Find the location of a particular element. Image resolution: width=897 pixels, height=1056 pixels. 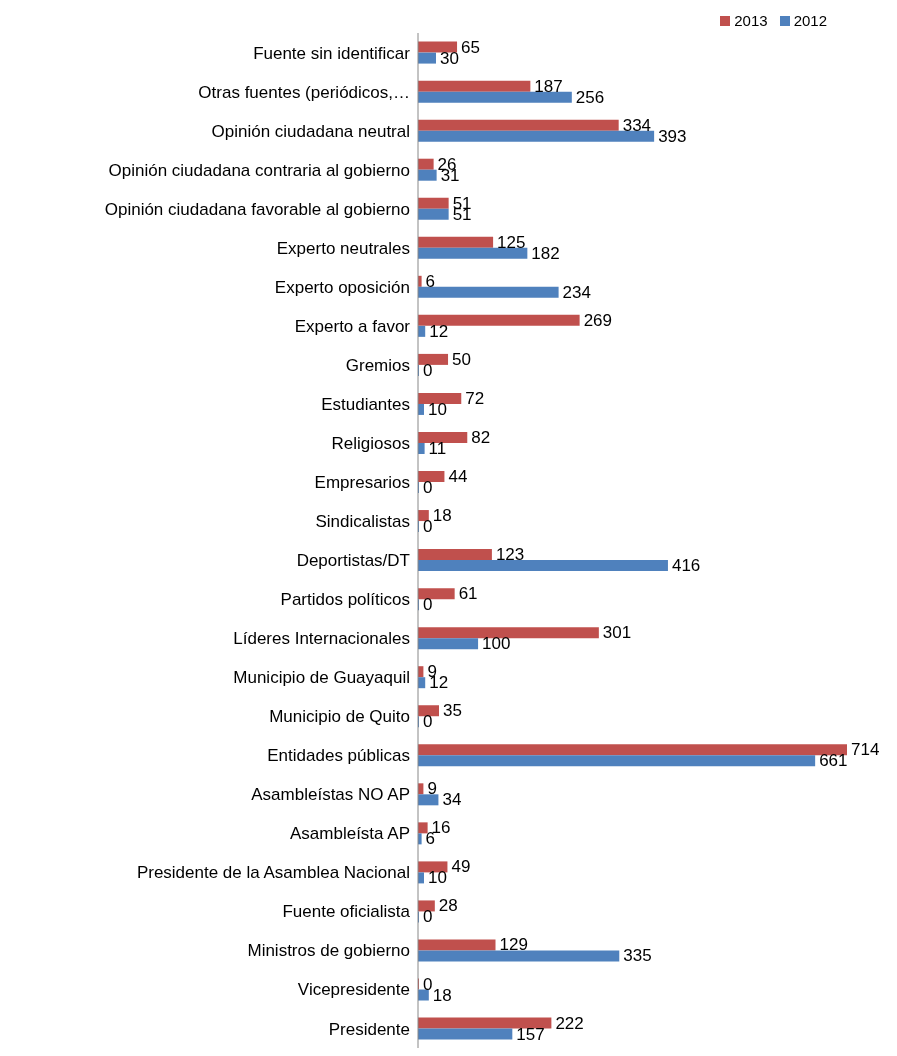

data-label: 129 is located at coordinates (513, 945).